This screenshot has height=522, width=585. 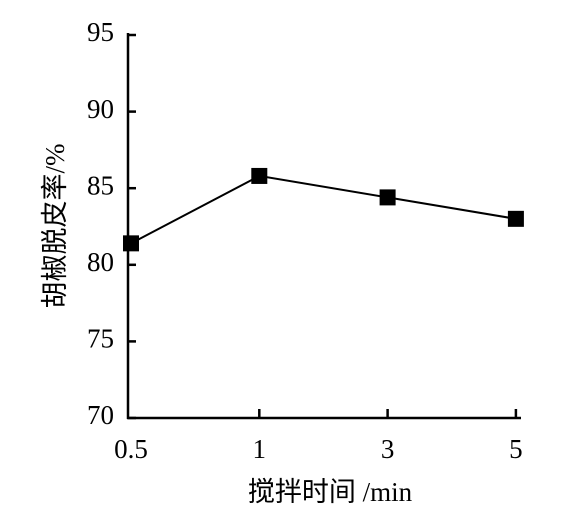 What do you see at coordinates (100, 185) in the screenshot?
I see `y-tick-label: 85` at bounding box center [100, 185].